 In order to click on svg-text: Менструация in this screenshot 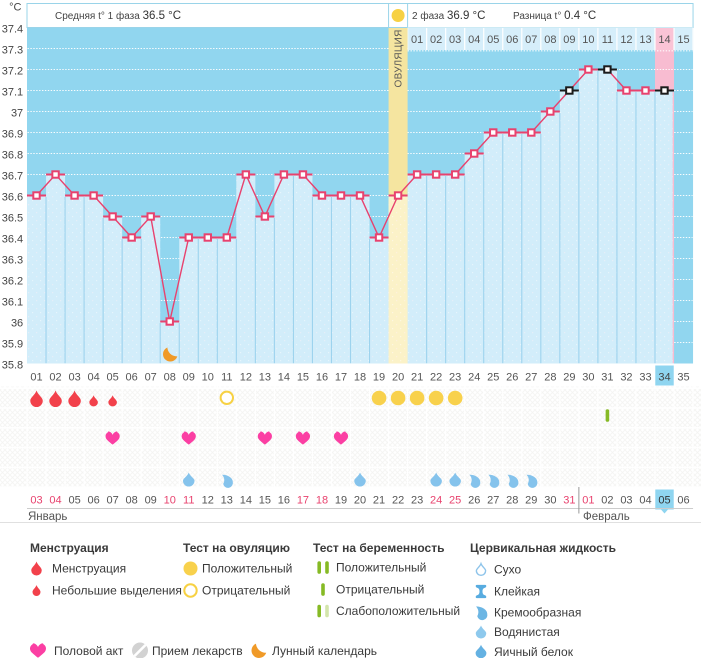, I will do `click(89, 569)`.